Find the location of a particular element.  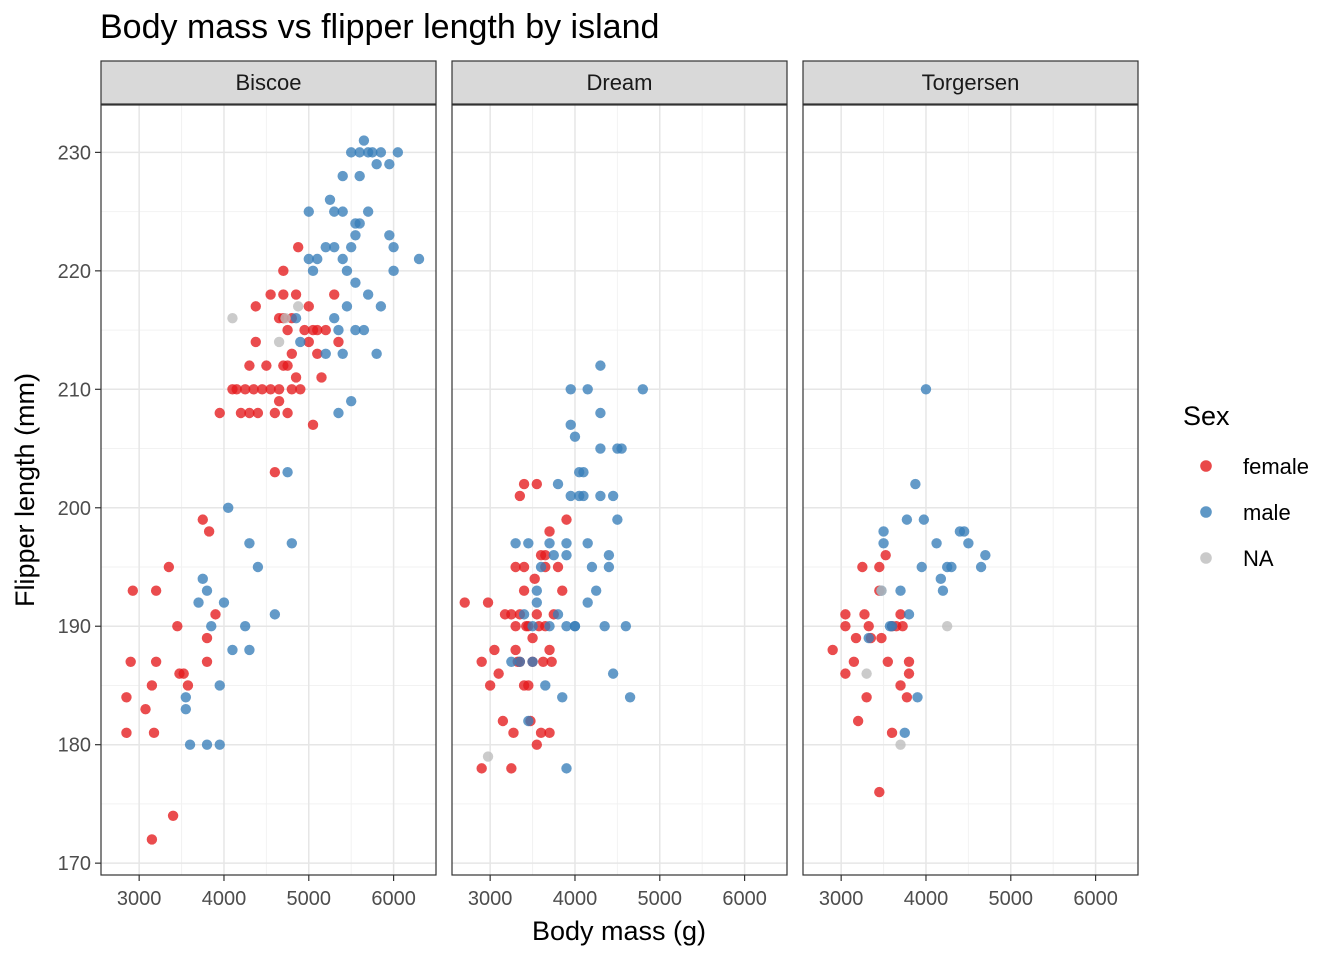

y-axis-title: Flipper length (mm) is located at coordinates (25, 490).